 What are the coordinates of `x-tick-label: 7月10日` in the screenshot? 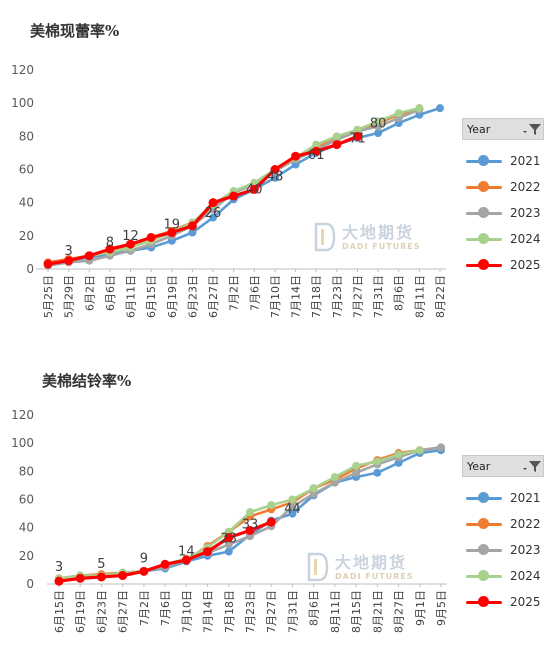 It's located at (186, 611).